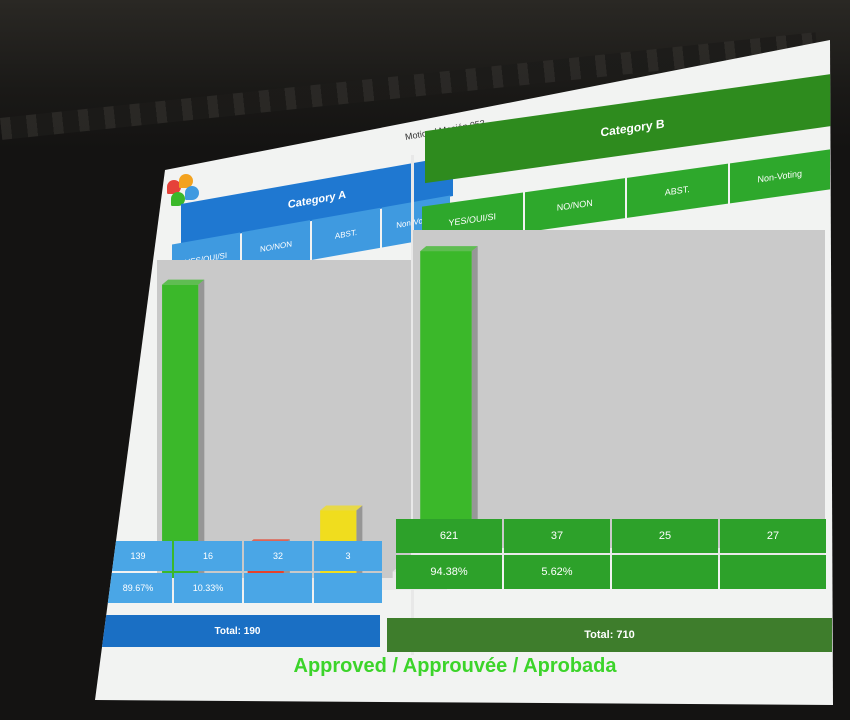  What do you see at coordinates (449, 572) in the screenshot?
I see `percent-yes: 94.38%` at bounding box center [449, 572].